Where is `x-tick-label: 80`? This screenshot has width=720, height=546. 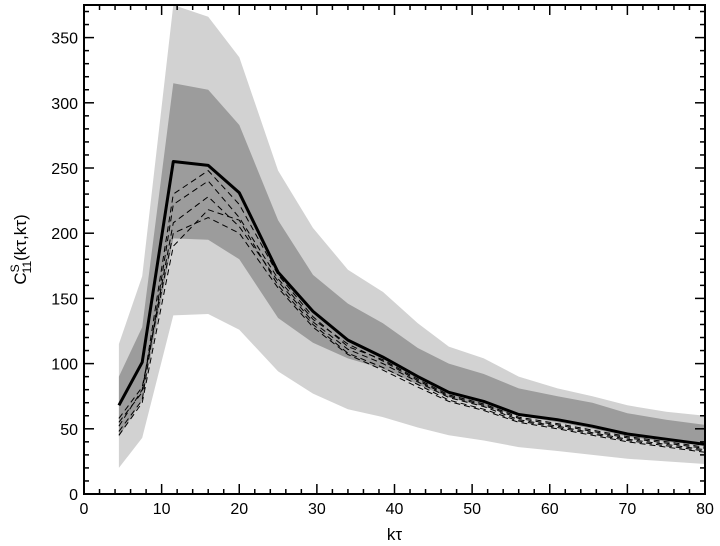 x-tick-label: 80 is located at coordinates (705, 509).